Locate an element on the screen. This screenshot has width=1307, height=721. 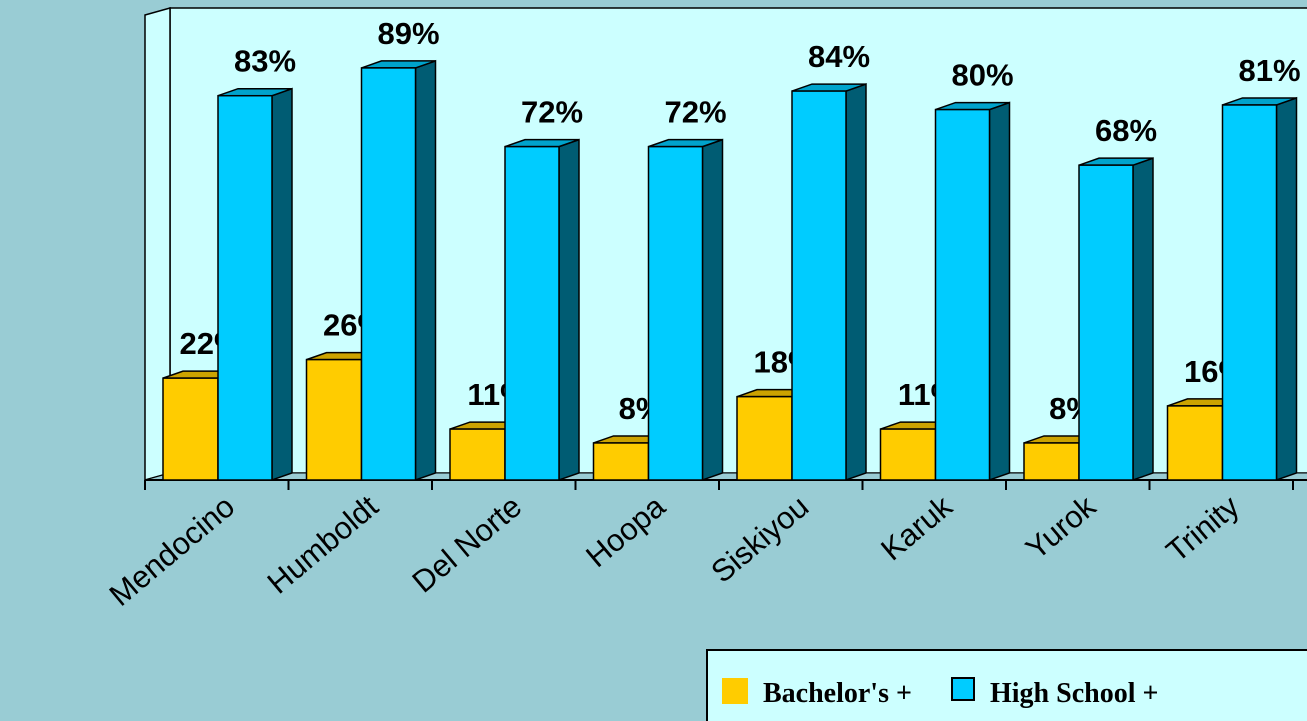
data-label: 83% is located at coordinates (265, 61).